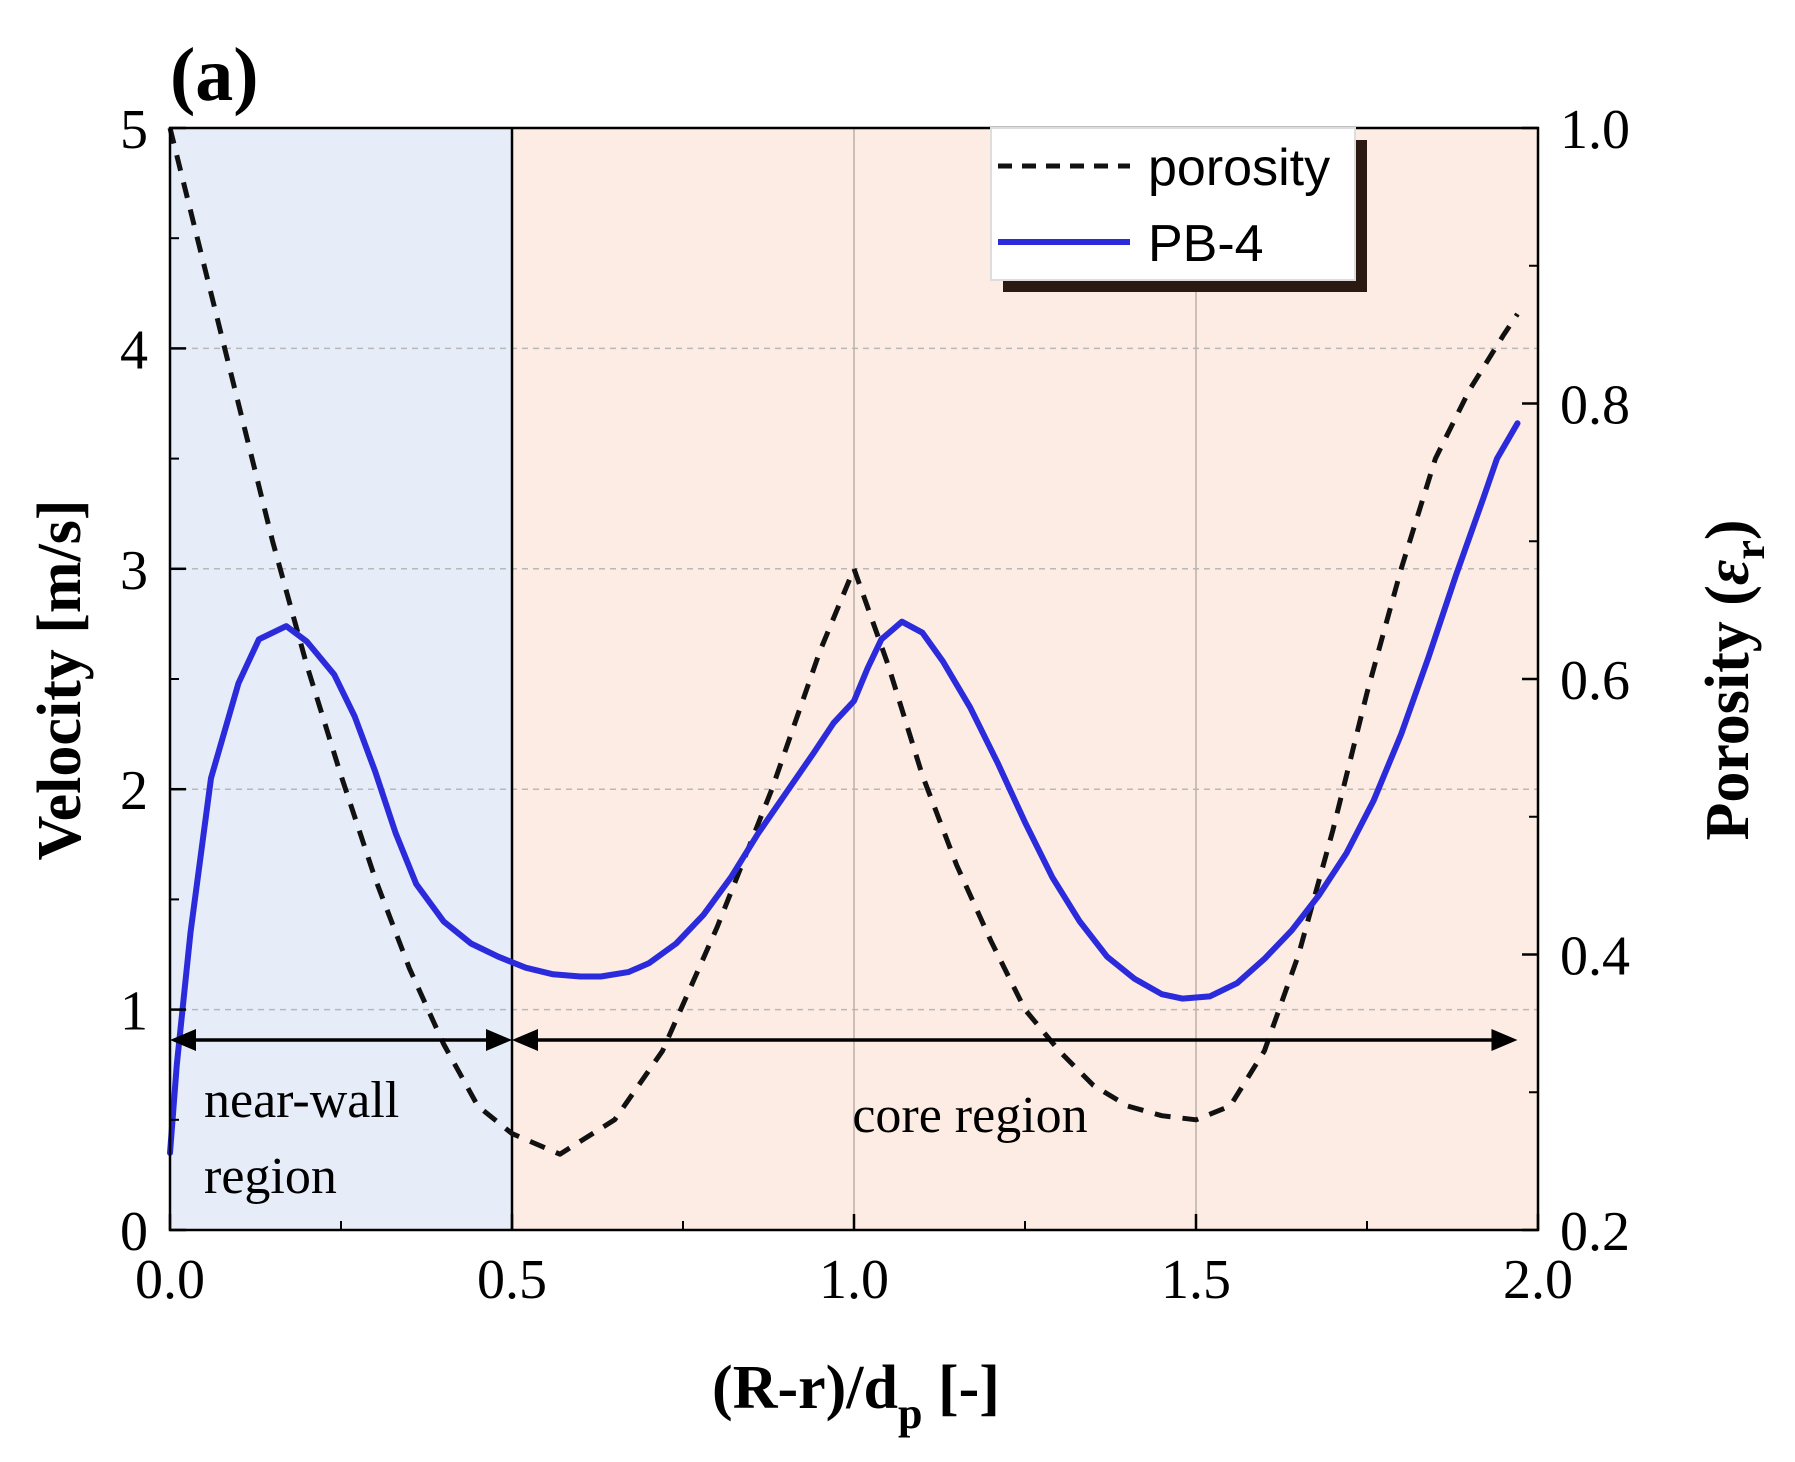 The image size is (1795, 1462). Describe the element at coordinates (1173, 204) in the screenshot. I see `legend-box` at that location.